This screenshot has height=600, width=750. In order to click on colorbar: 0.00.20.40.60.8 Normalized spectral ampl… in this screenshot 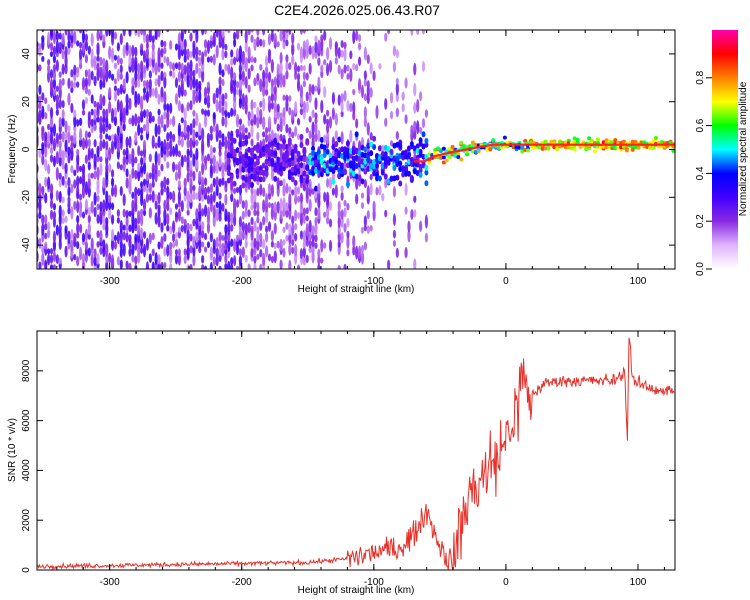, I will do `click(722, 153)`.